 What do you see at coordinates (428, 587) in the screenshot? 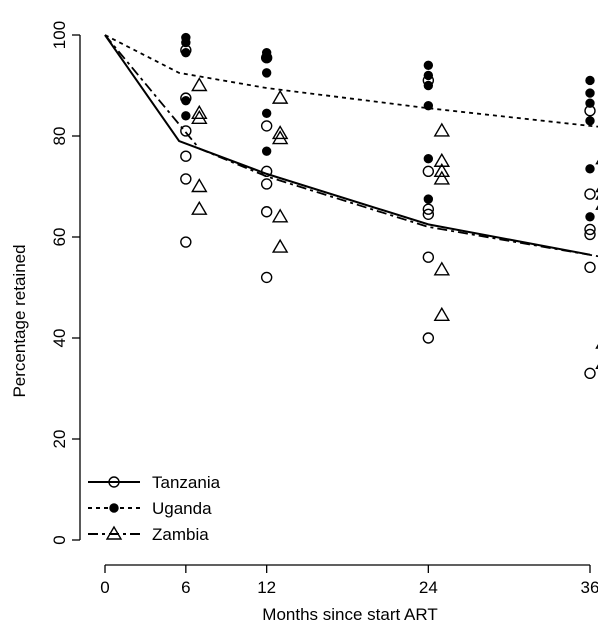
I see `x-tick-label-24: 24` at bounding box center [428, 587].